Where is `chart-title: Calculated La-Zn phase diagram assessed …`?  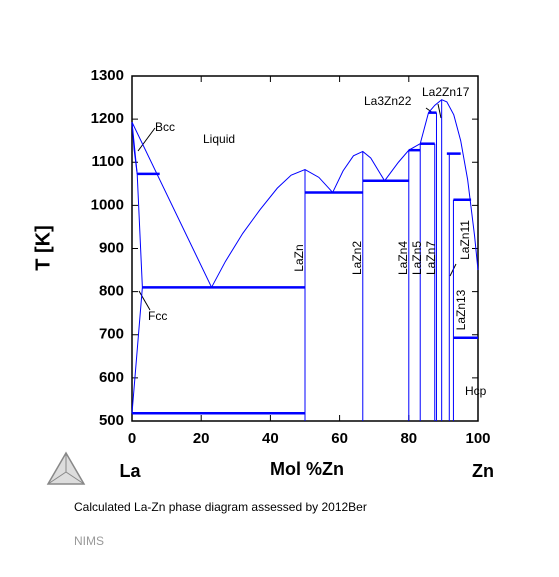 chart-title: Calculated La-Zn phase diagram assessed … is located at coordinates (220, 507).